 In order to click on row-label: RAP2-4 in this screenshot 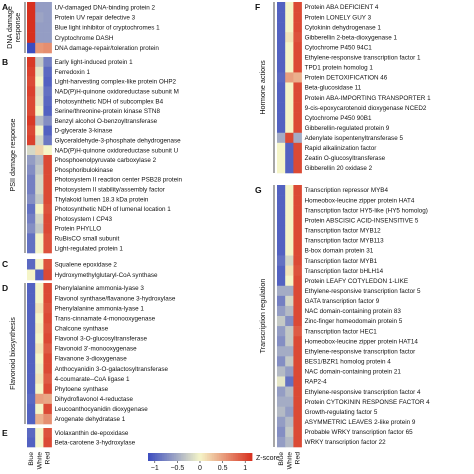, I will do `click(316, 382)`.